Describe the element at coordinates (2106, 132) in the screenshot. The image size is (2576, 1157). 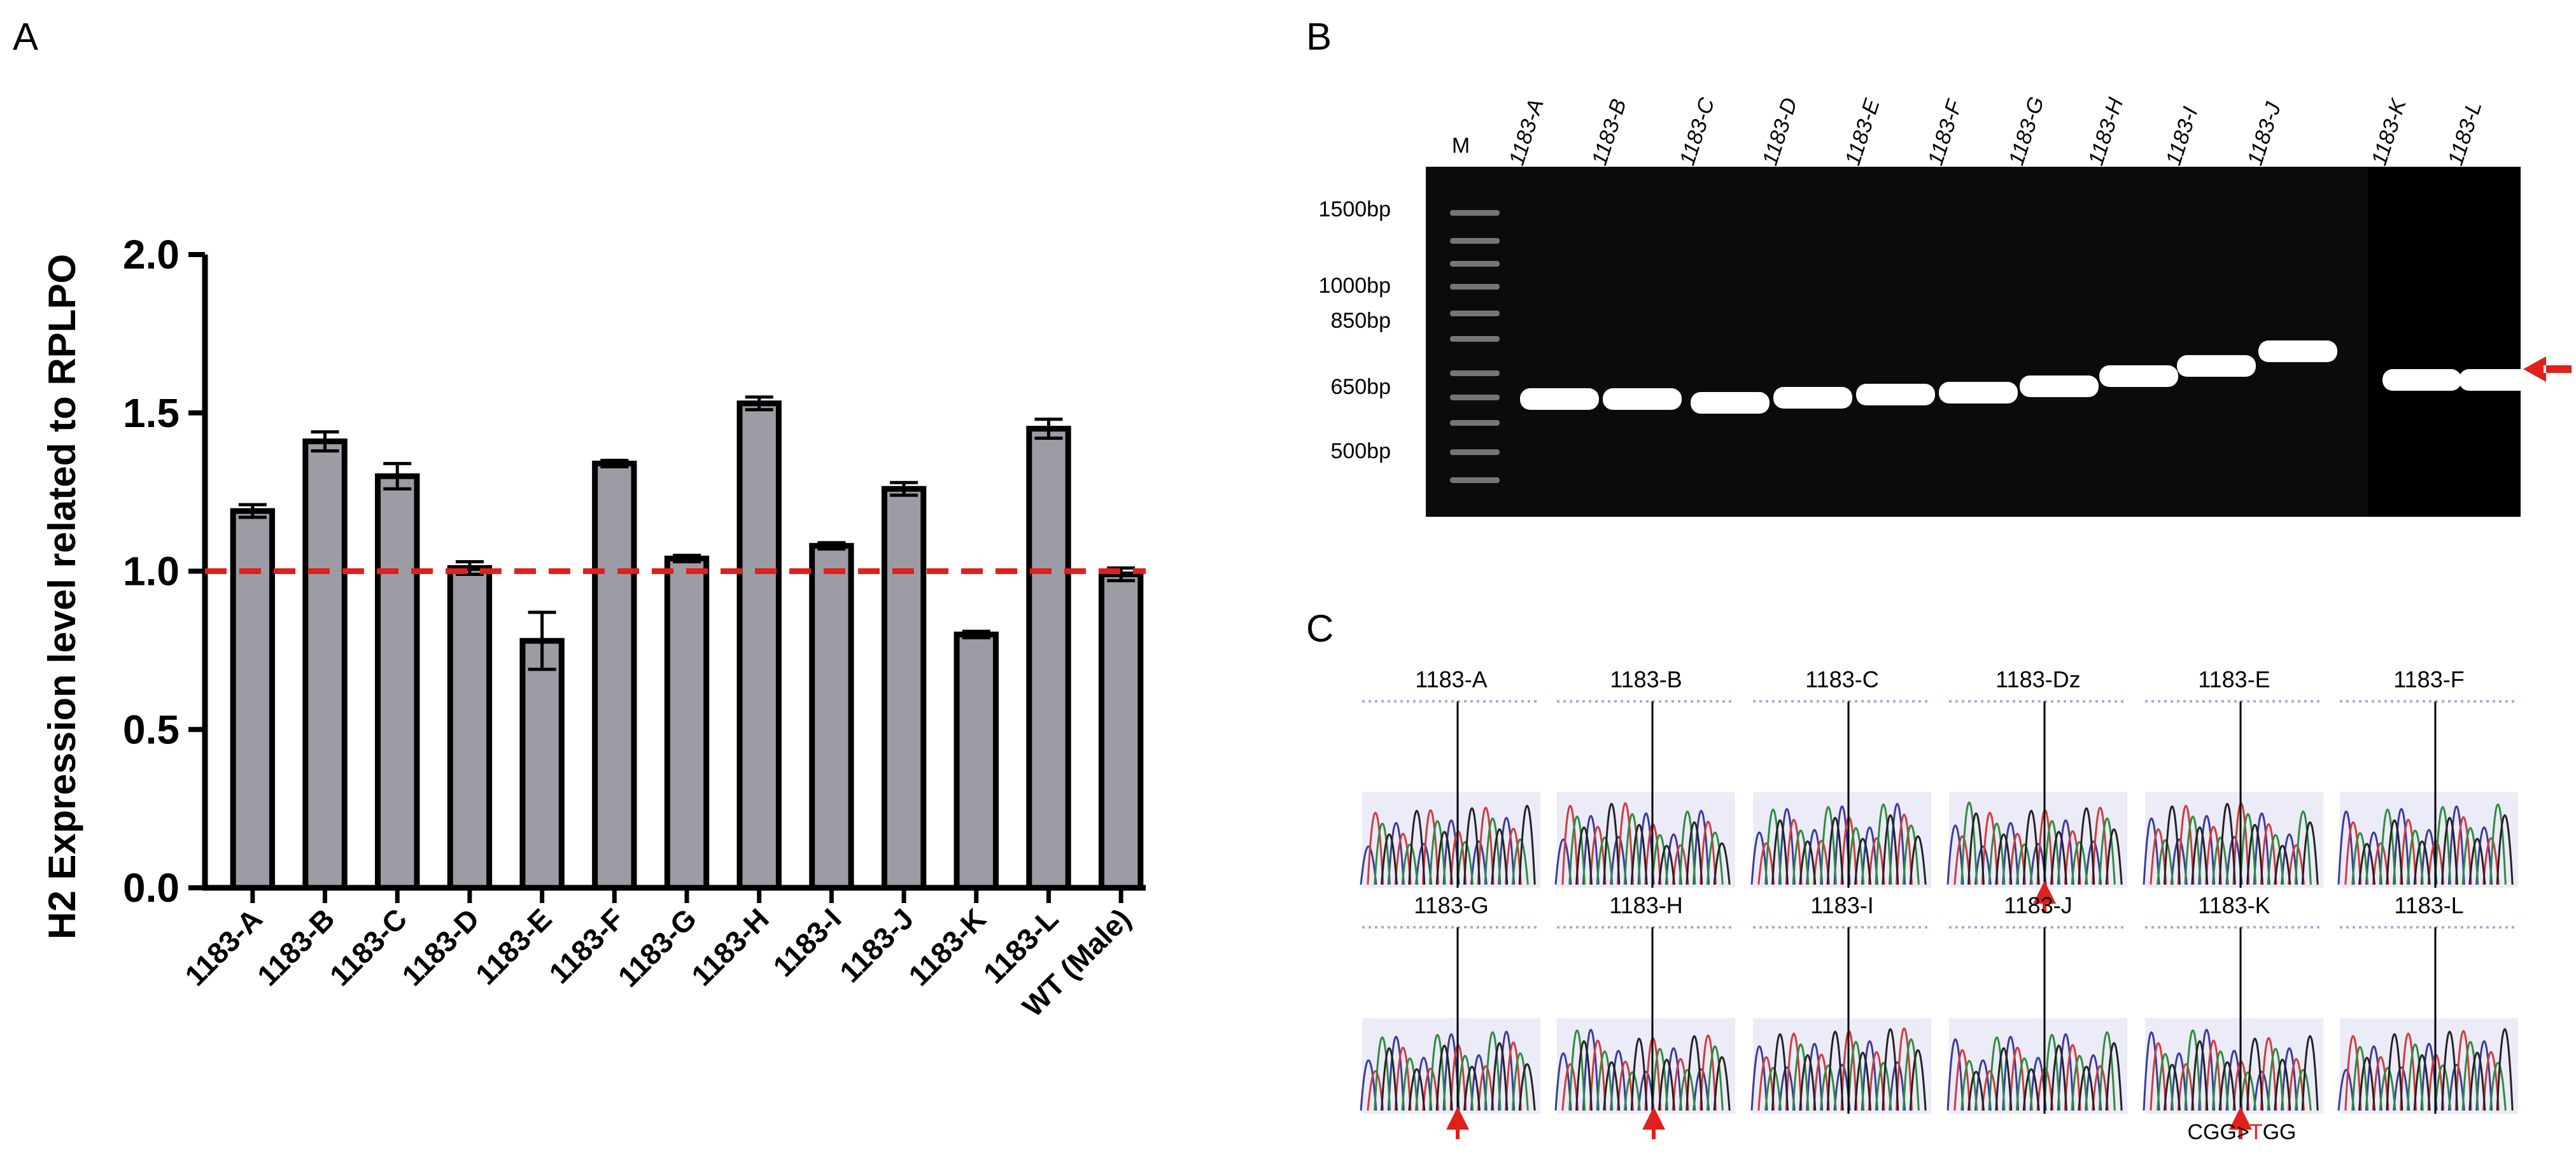
I see `lane-label: 1183-H` at that location.